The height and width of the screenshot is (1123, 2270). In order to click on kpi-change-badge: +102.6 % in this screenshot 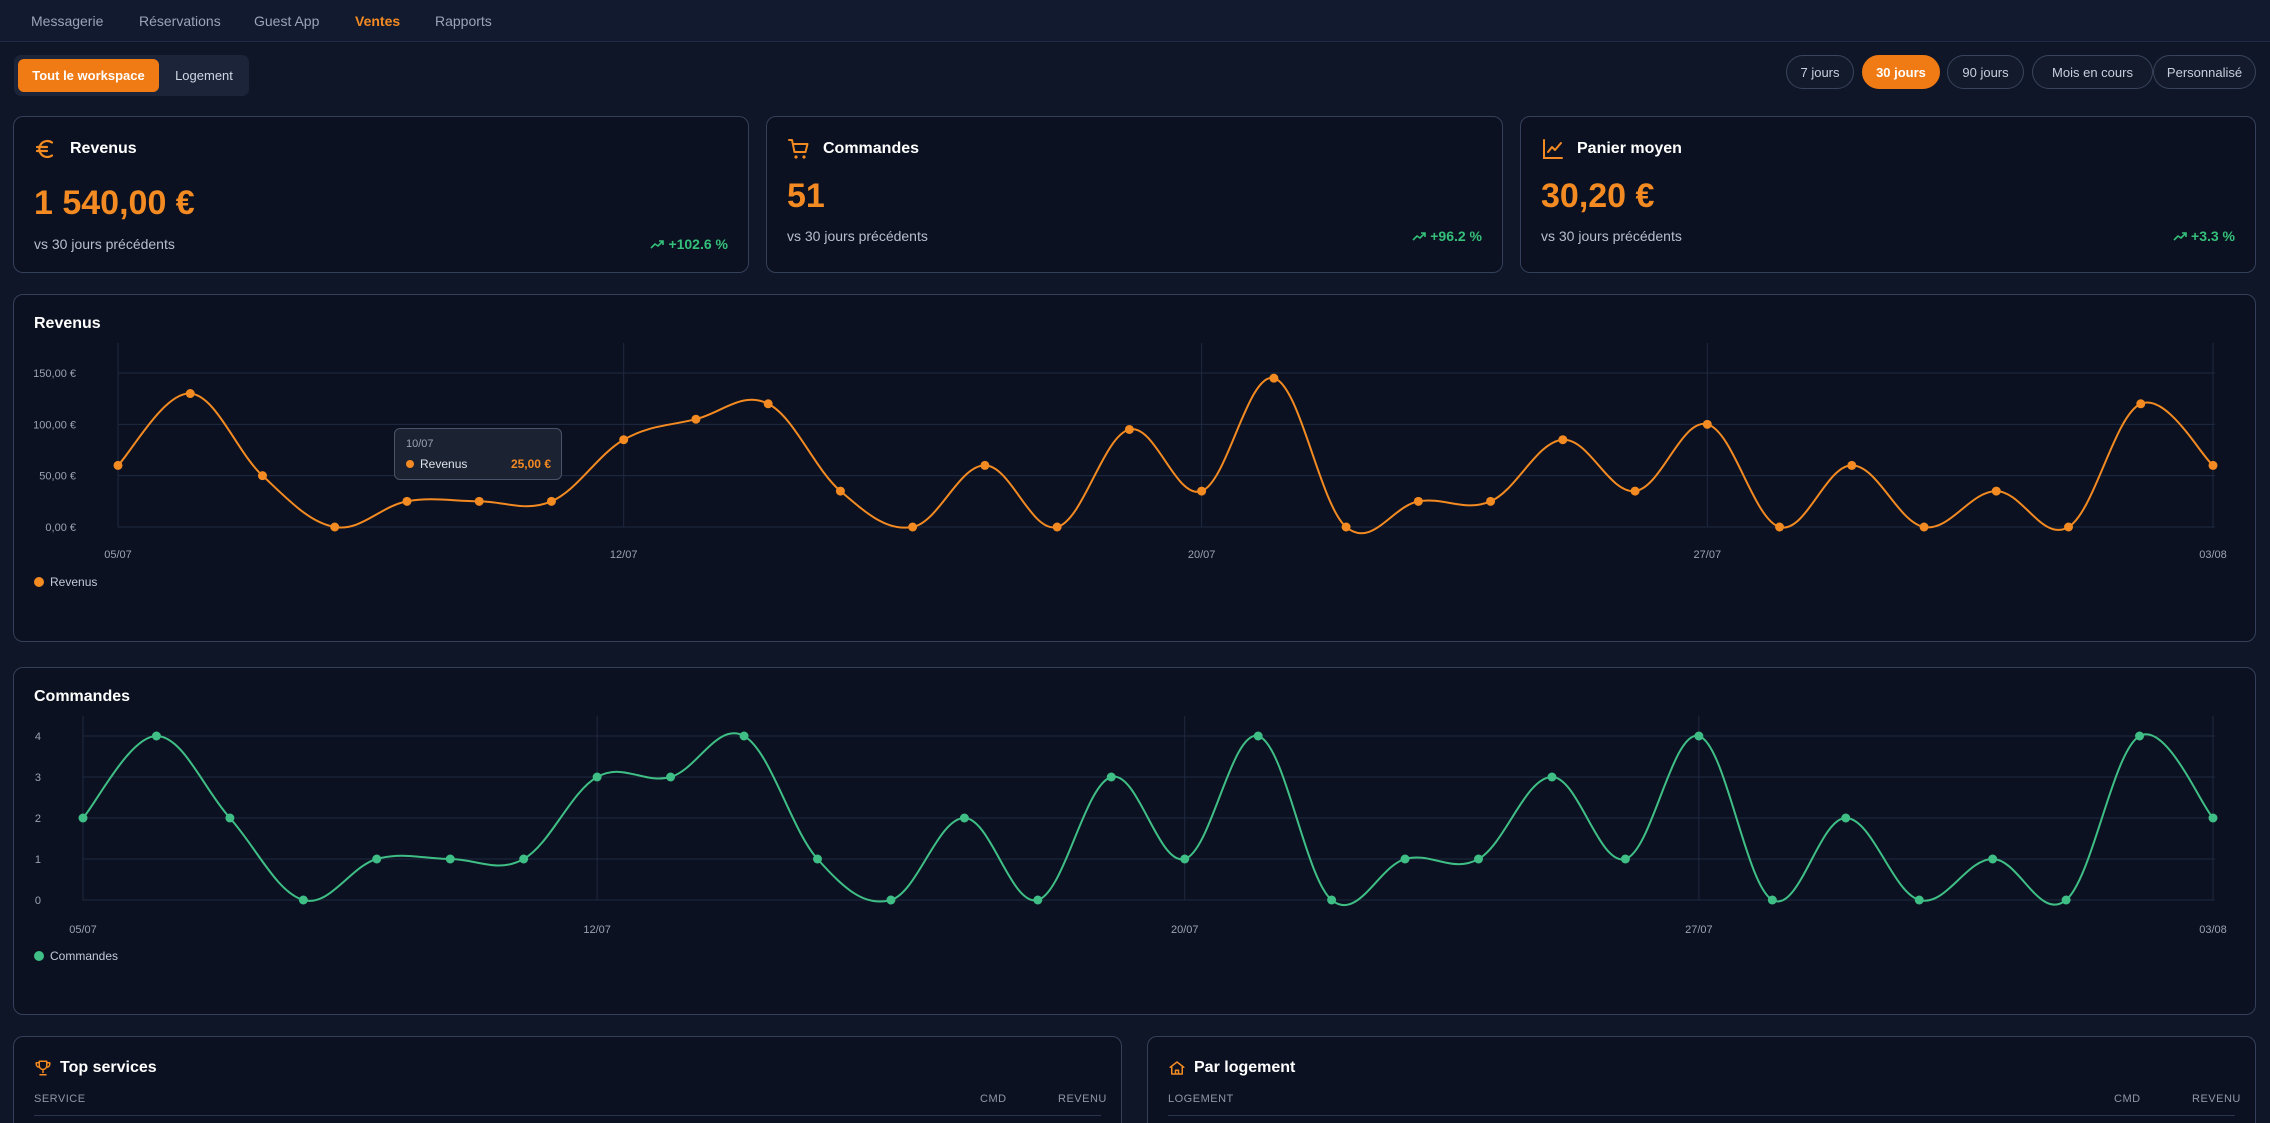, I will do `click(689, 244)`.